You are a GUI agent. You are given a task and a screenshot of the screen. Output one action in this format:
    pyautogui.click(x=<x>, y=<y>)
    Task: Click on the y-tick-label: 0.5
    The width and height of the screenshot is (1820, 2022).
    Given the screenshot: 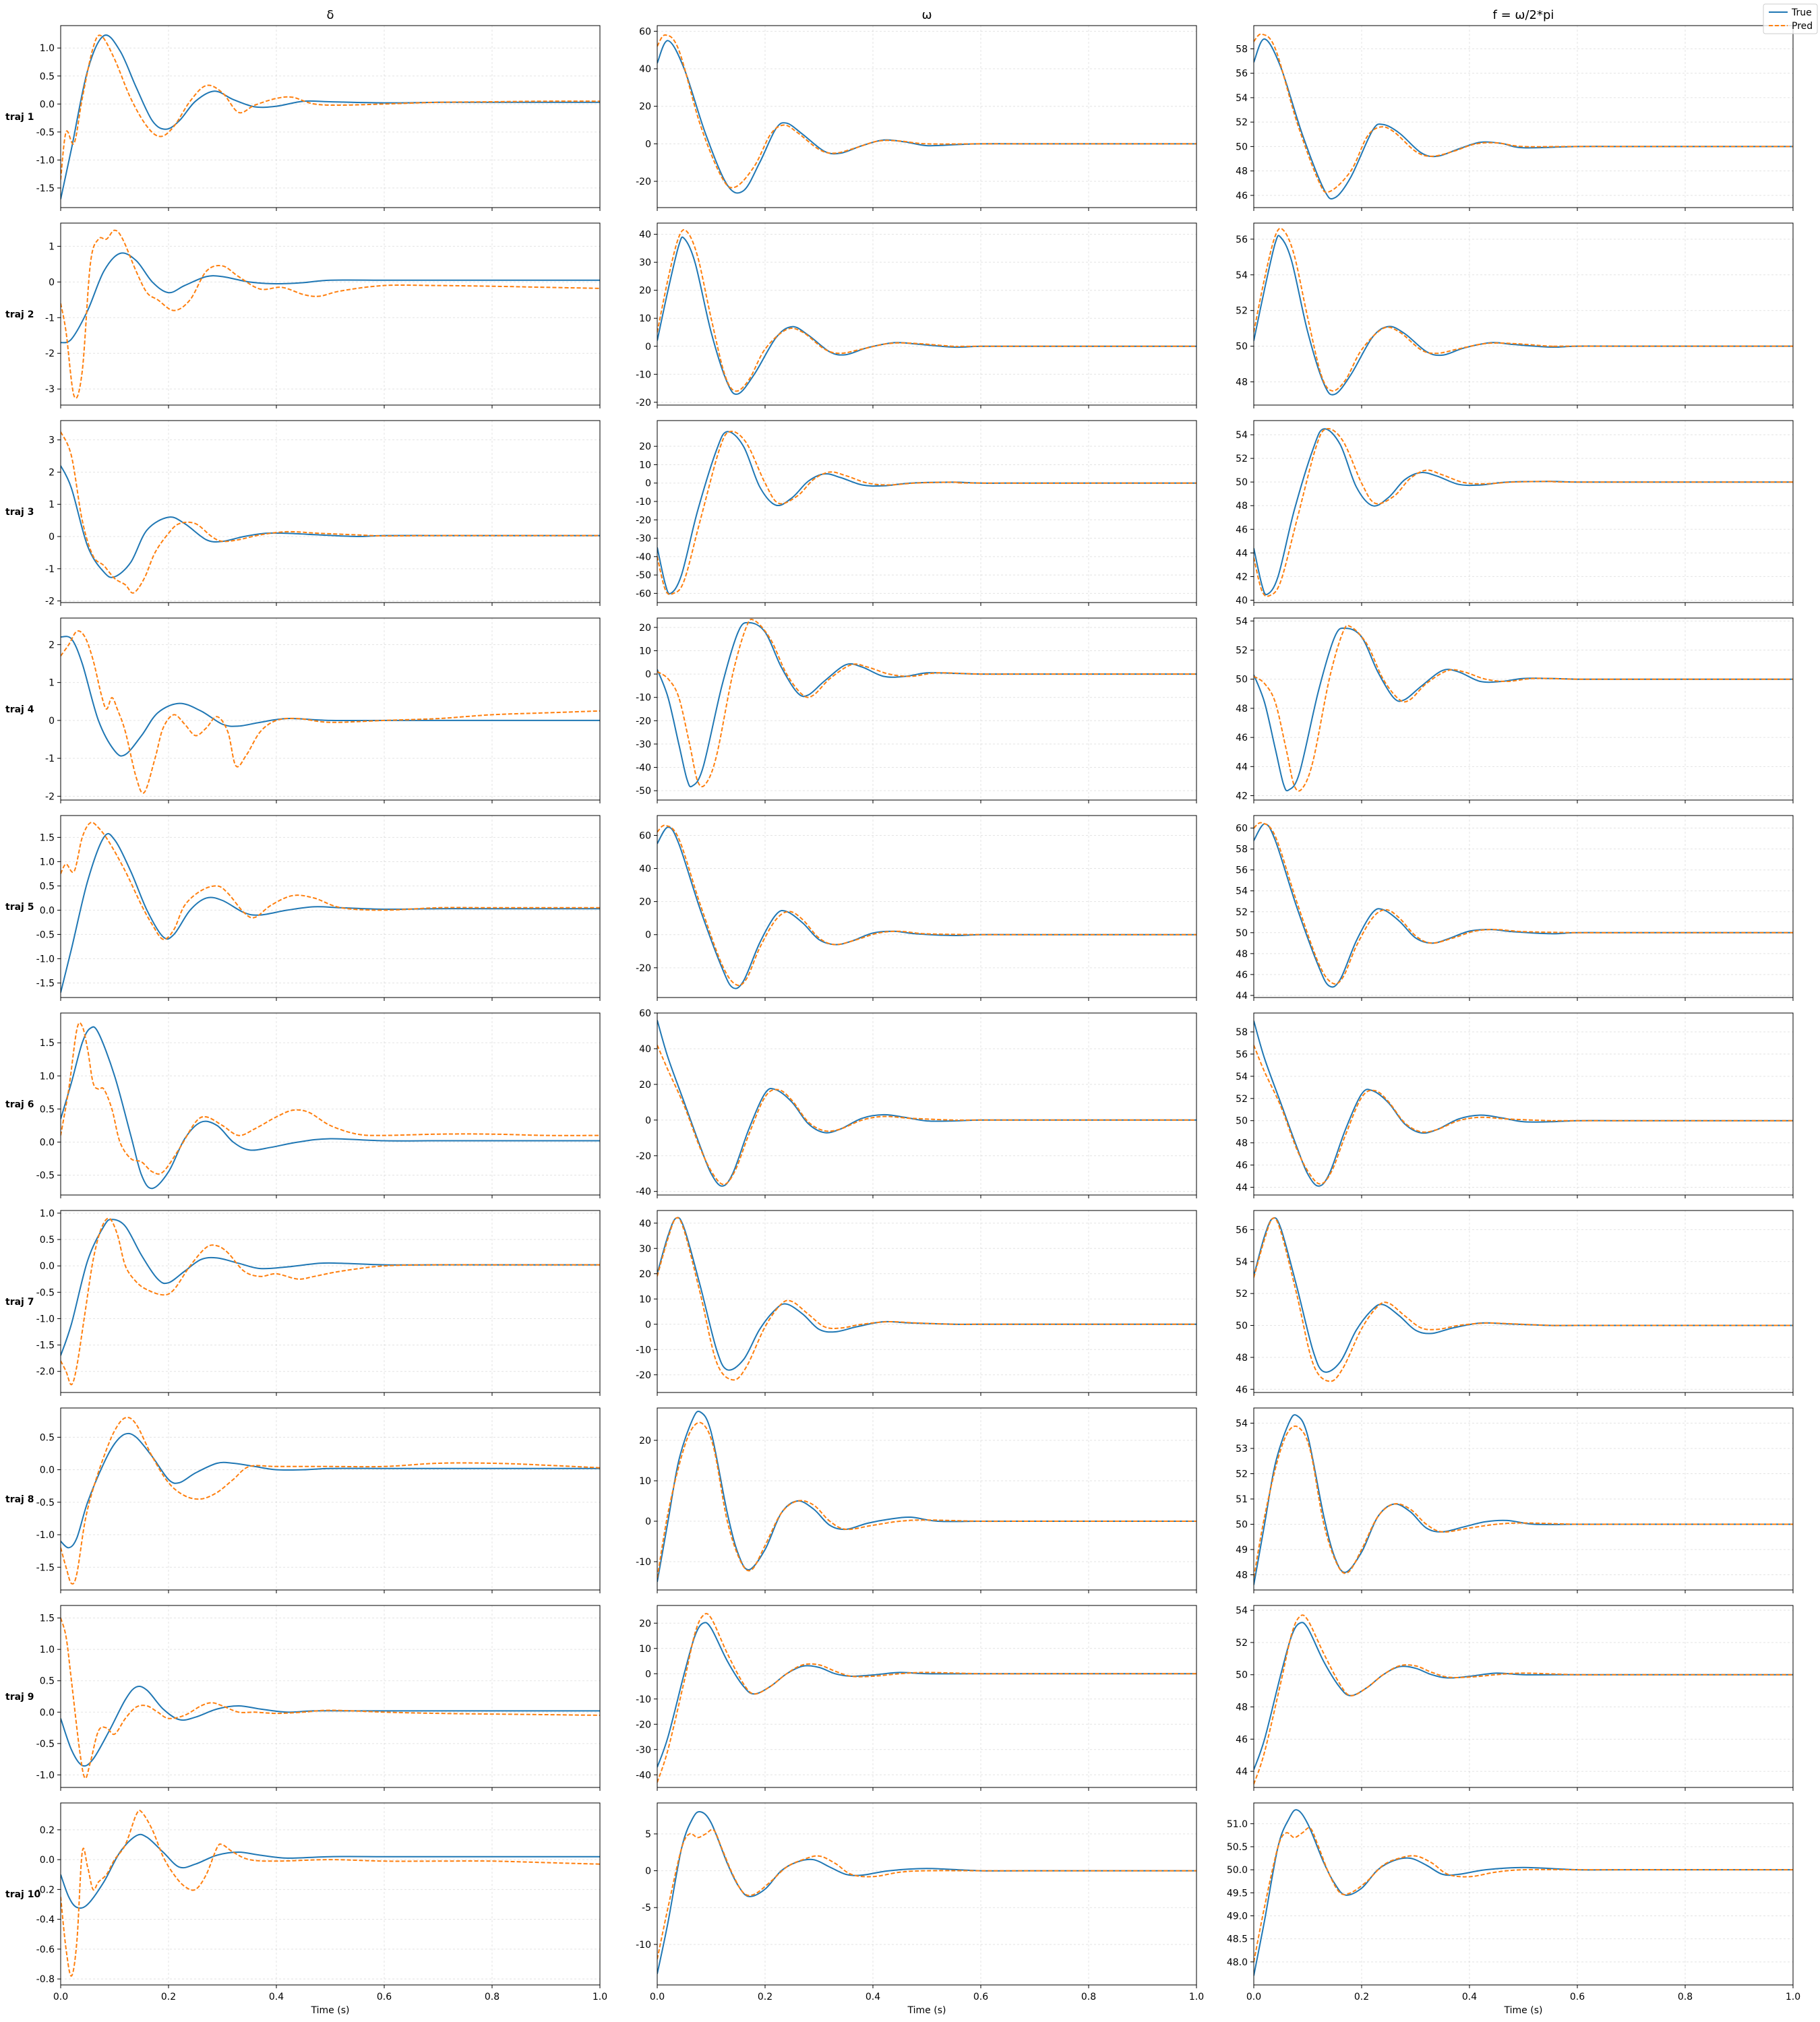 What is the action you would take?
    pyautogui.click(x=47, y=1437)
    